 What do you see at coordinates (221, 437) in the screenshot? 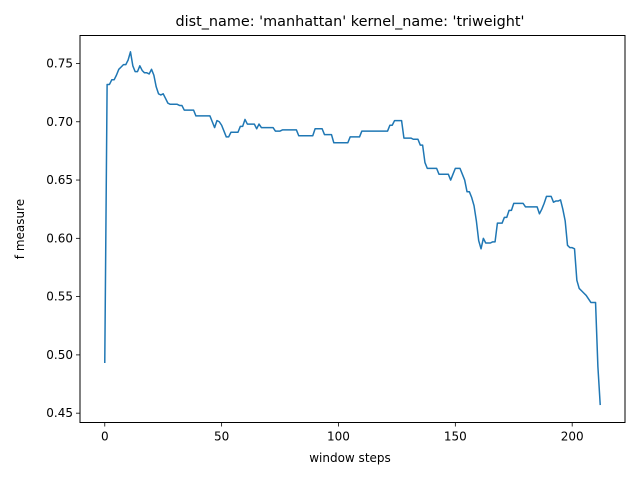
I see `x-tick-label: 50` at bounding box center [221, 437].